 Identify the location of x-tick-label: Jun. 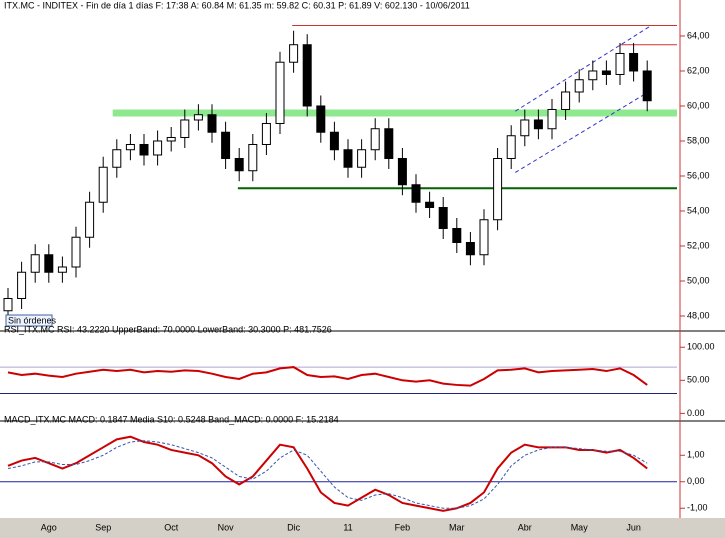
(633, 527).